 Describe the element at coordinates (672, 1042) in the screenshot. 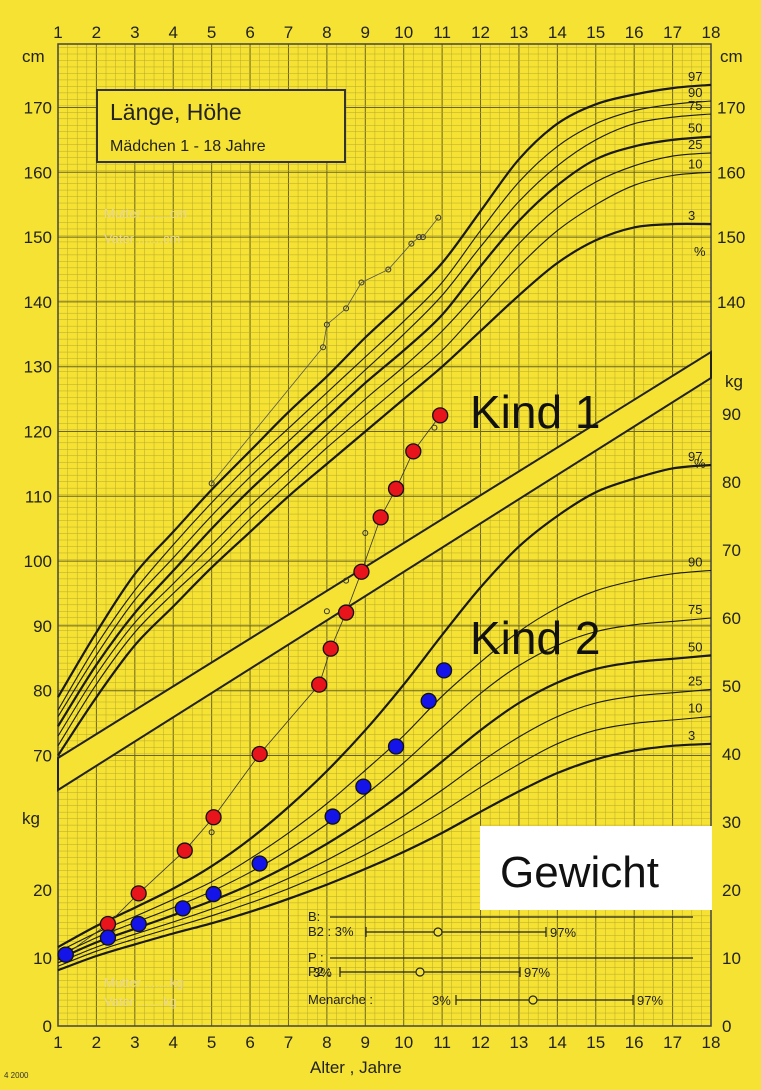

I see `x-tick-bottom-17: 17` at that location.